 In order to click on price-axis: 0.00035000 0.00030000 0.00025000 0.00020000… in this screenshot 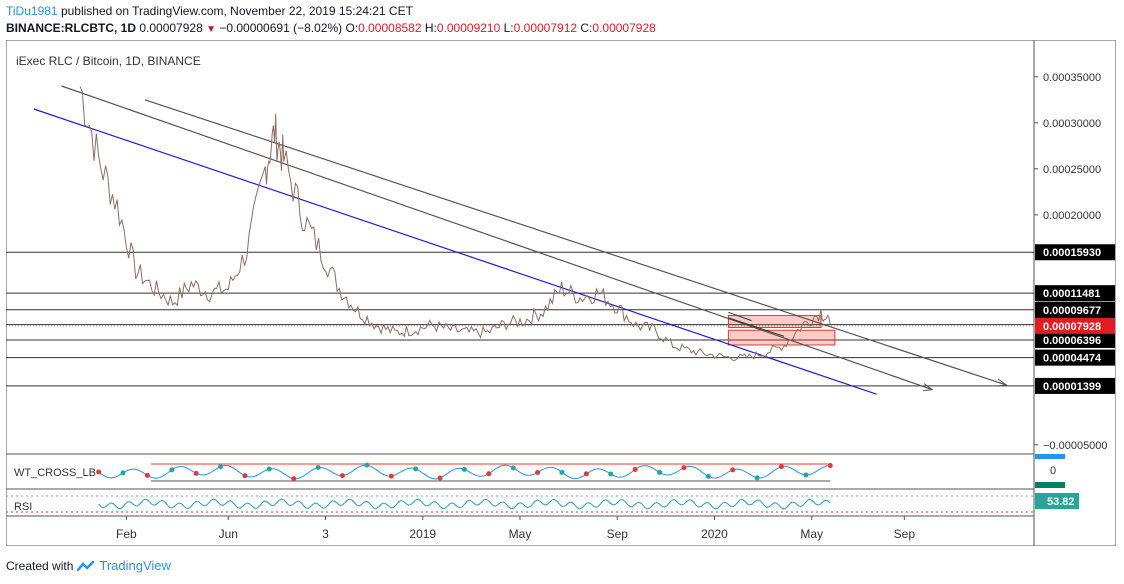, I will do `click(1071, 262)`.